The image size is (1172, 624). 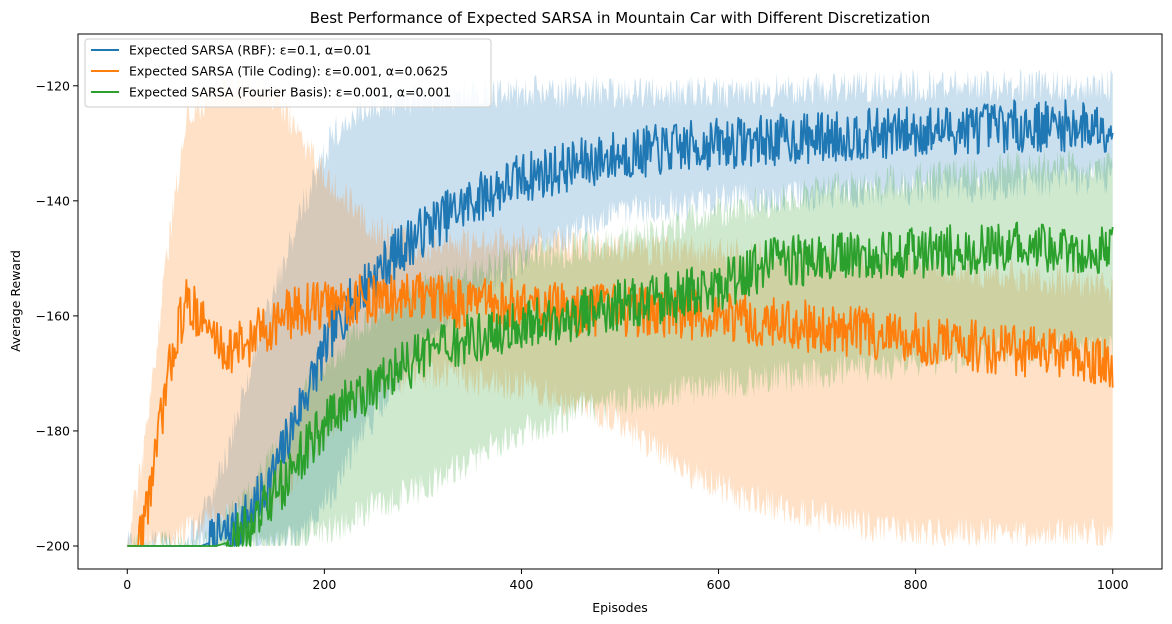 What do you see at coordinates (620, 607) in the screenshot?
I see `x-axis-label: Episodes` at bounding box center [620, 607].